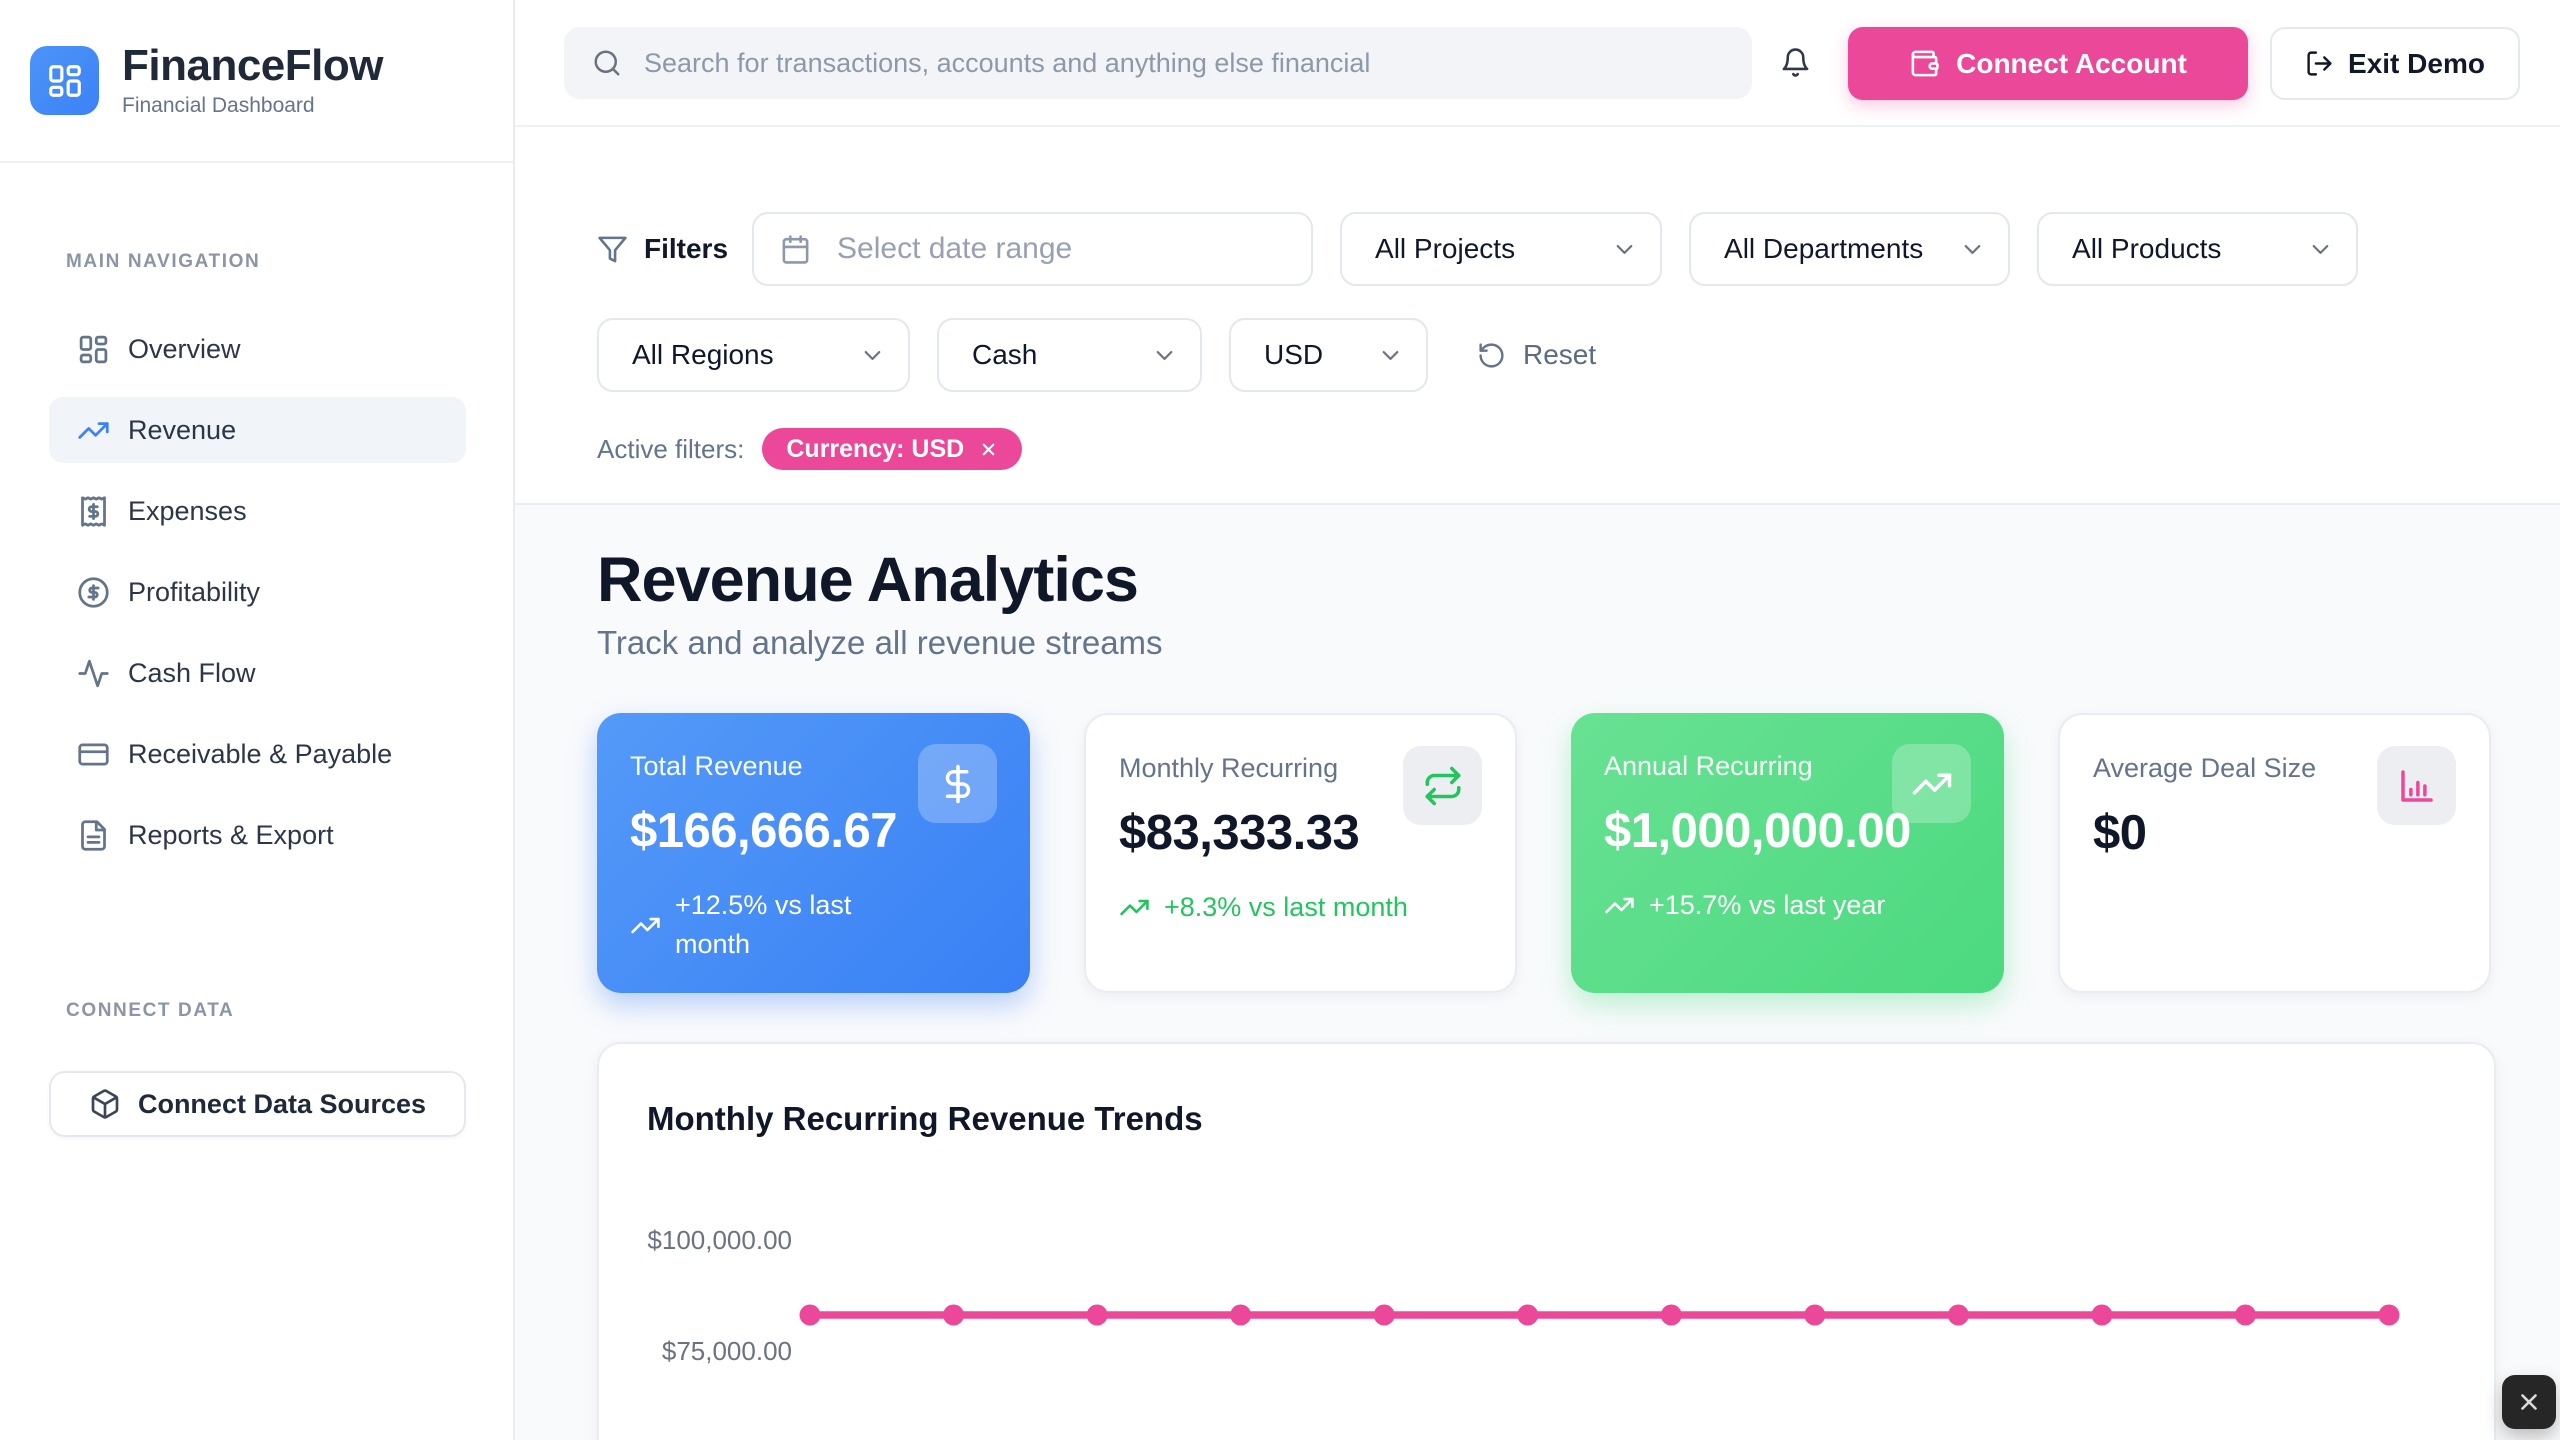 Image resolution: width=2560 pixels, height=1440 pixels. I want to click on active-filter-chip-label: Currency: USD, so click(875, 448).